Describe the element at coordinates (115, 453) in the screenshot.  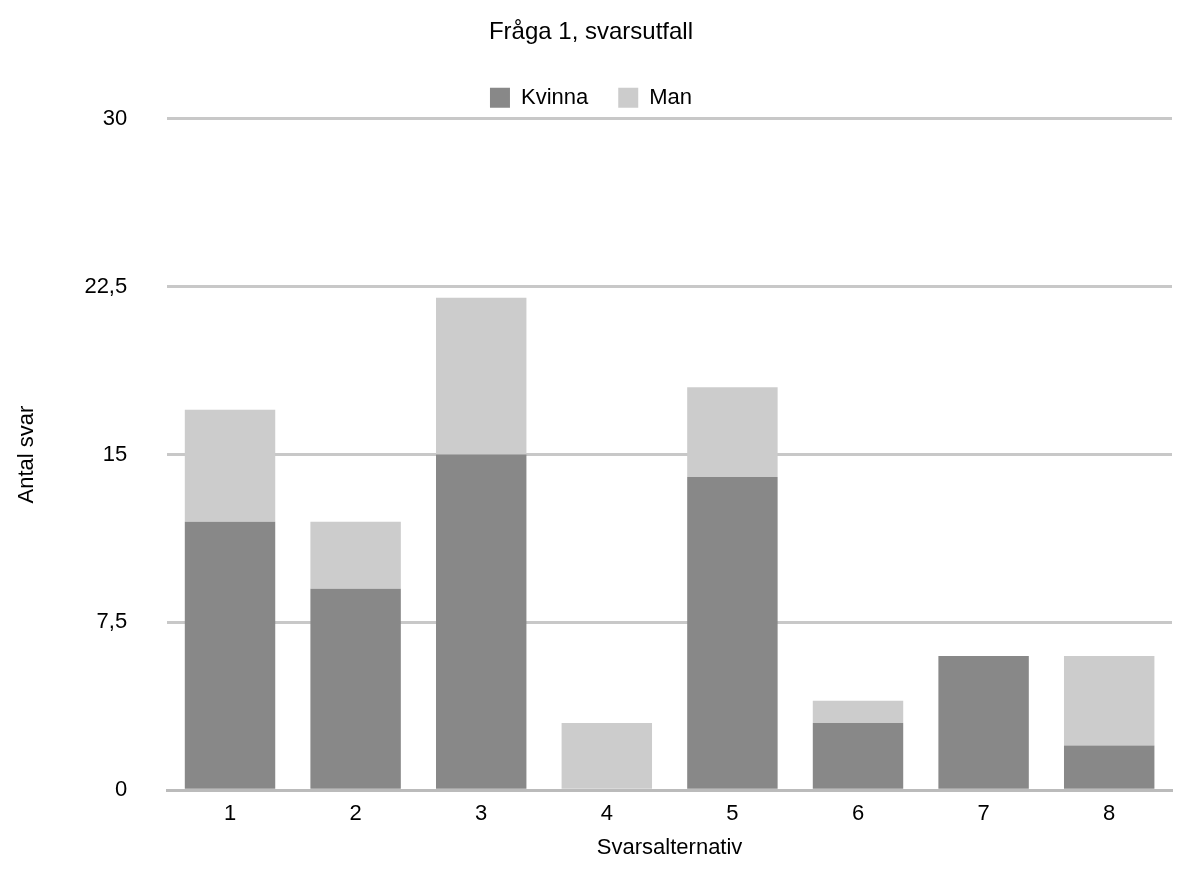
I see `y-tick-label: 15` at that location.